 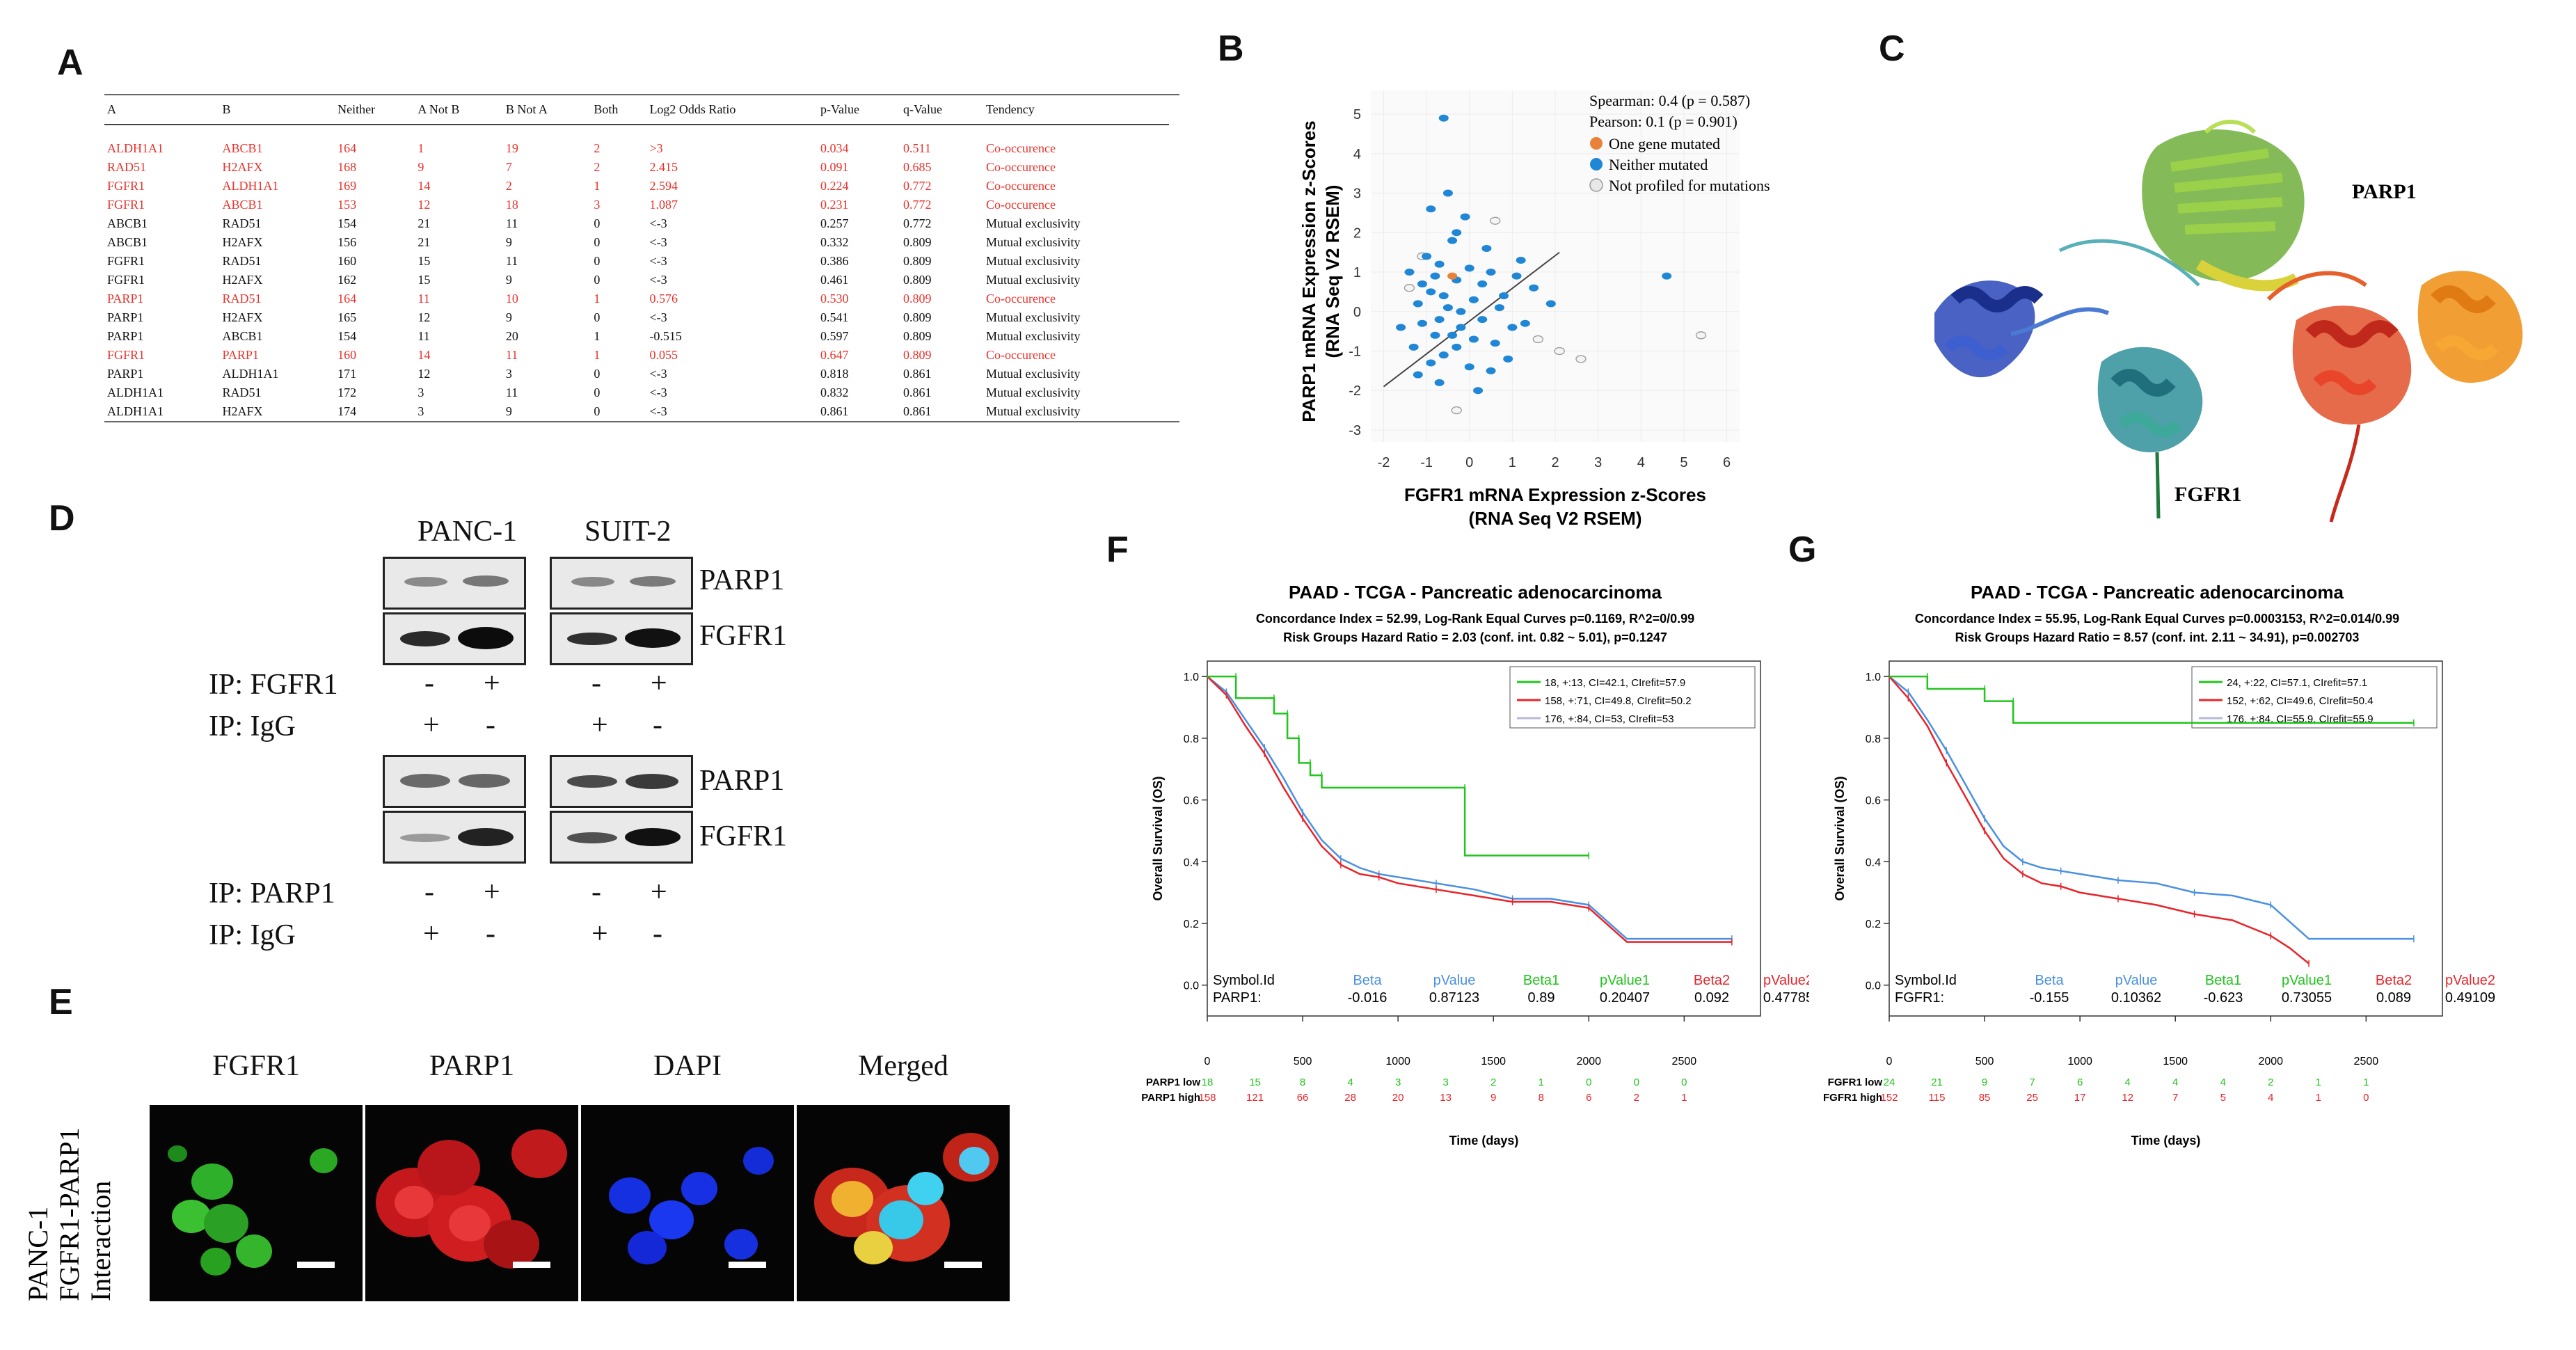 I want to click on table-cell: H2AFX, so click(x=242, y=411).